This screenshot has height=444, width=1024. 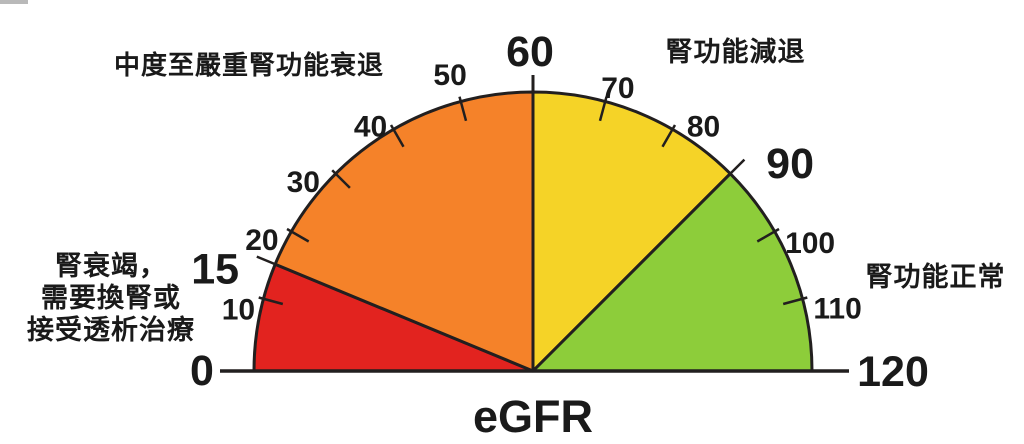 I want to click on tick-label-15: 15, so click(x=215, y=269).